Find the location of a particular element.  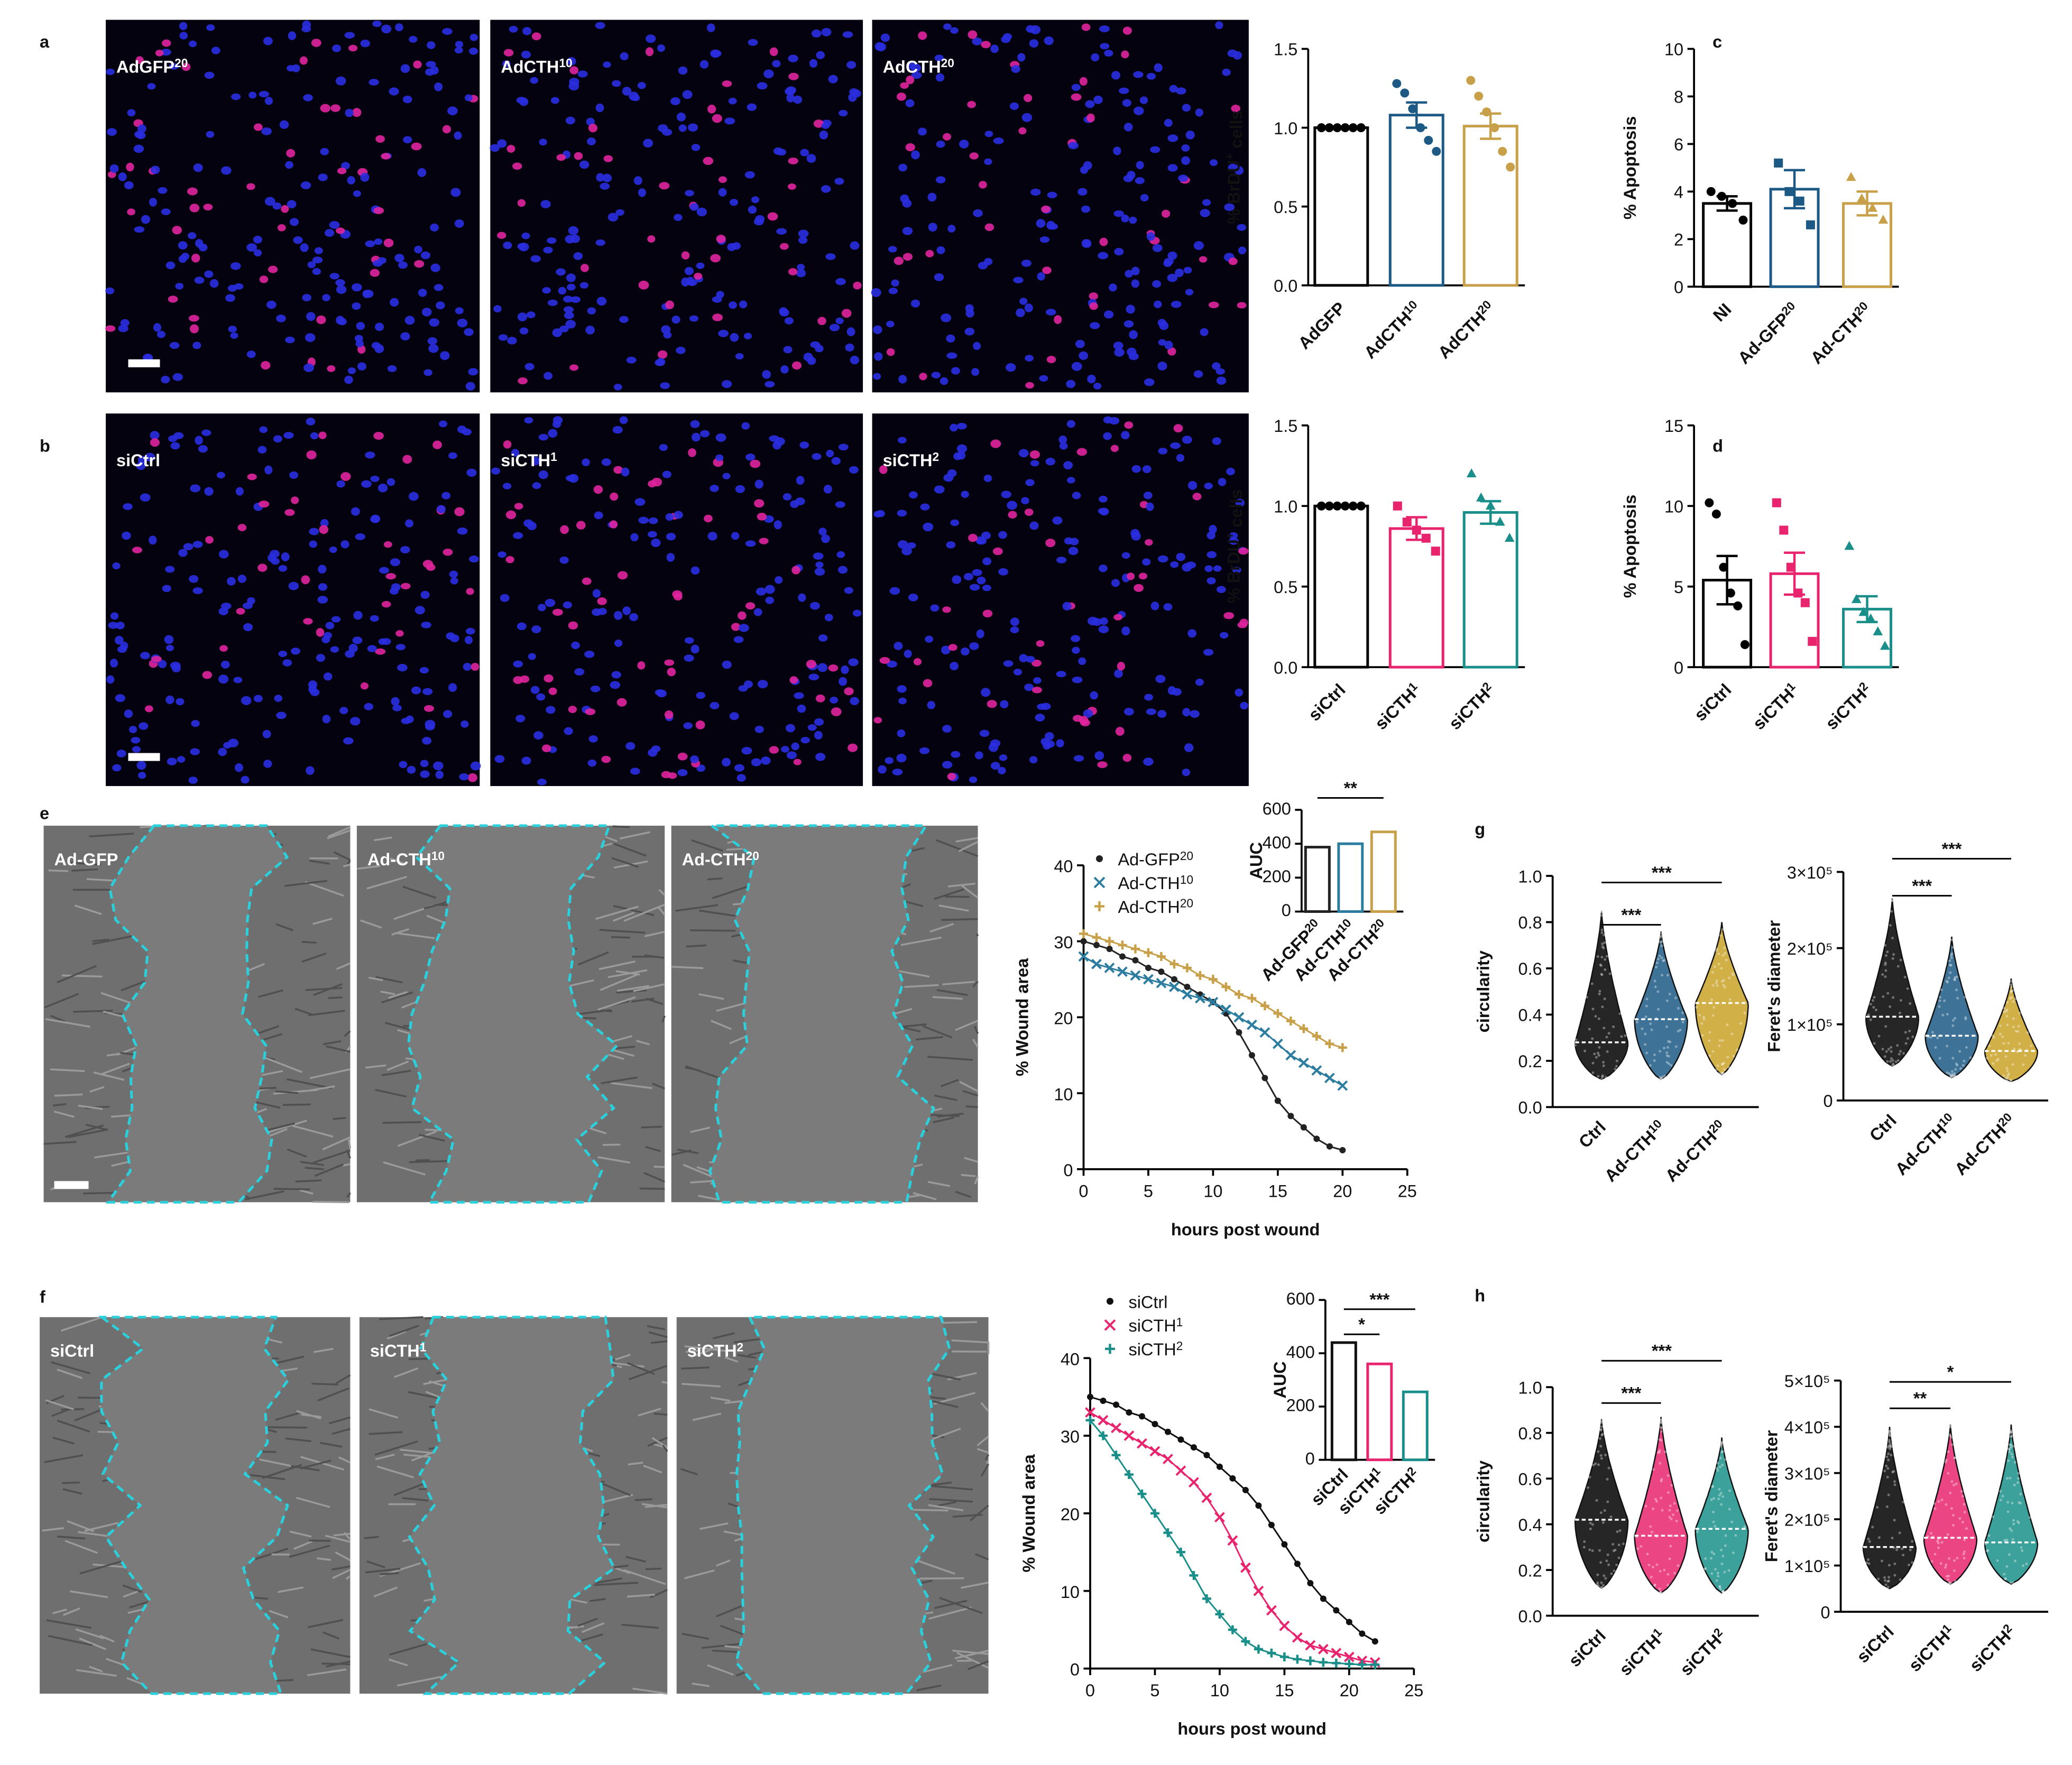

text-part: 20 is located at coordinates (181, 63).